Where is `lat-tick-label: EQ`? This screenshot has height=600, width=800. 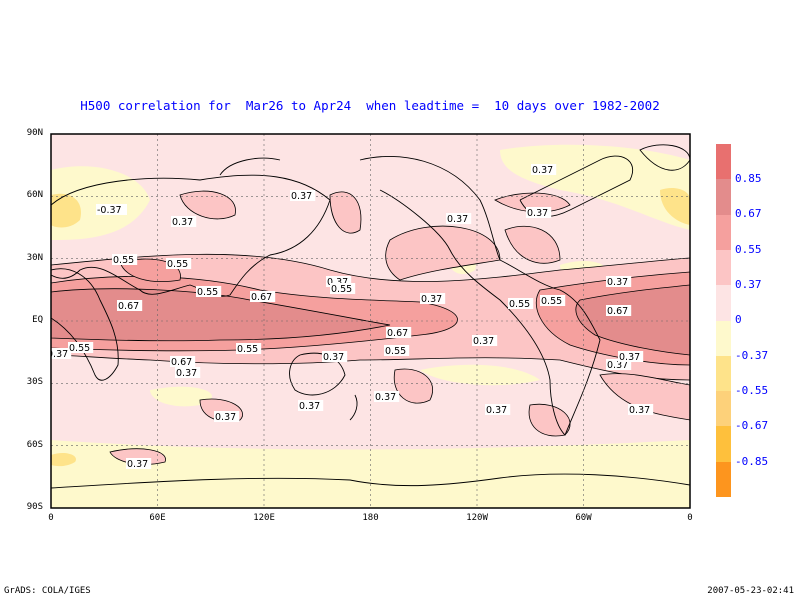 lat-tick-label: EQ is located at coordinates (37, 320).